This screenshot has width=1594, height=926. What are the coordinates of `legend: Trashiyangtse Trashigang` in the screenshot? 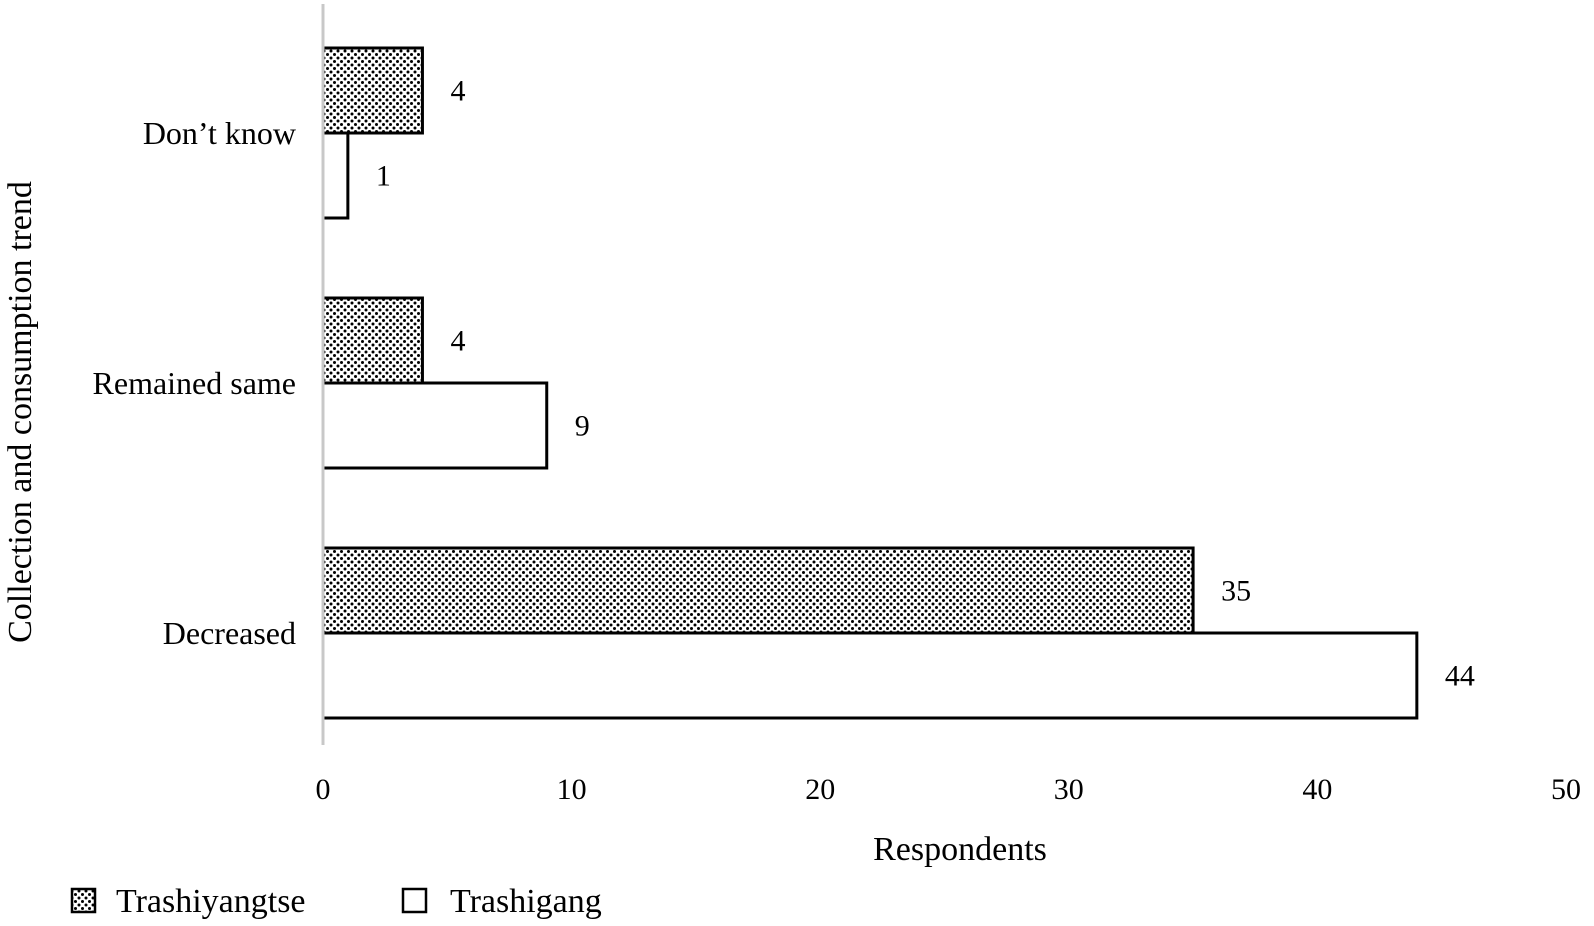 It's located at (336, 901).